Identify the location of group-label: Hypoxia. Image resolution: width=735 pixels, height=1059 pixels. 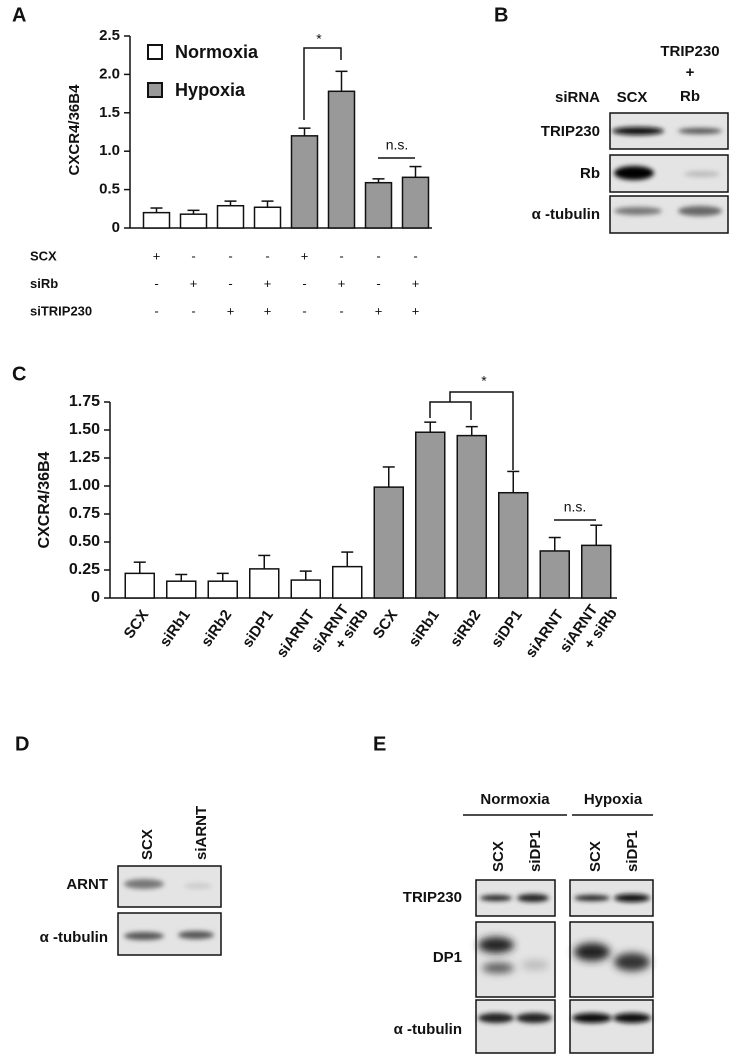
(613, 799).